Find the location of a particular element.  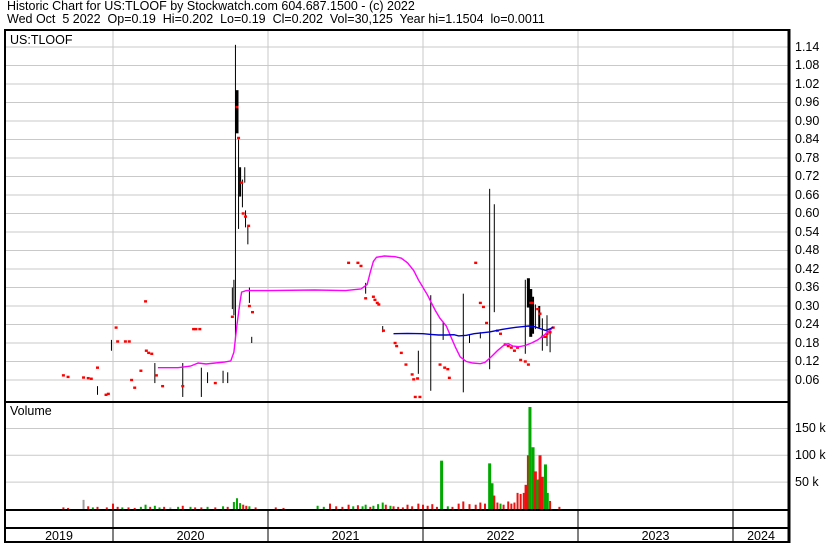

price-axis-tick: 0.06 is located at coordinates (807, 379).